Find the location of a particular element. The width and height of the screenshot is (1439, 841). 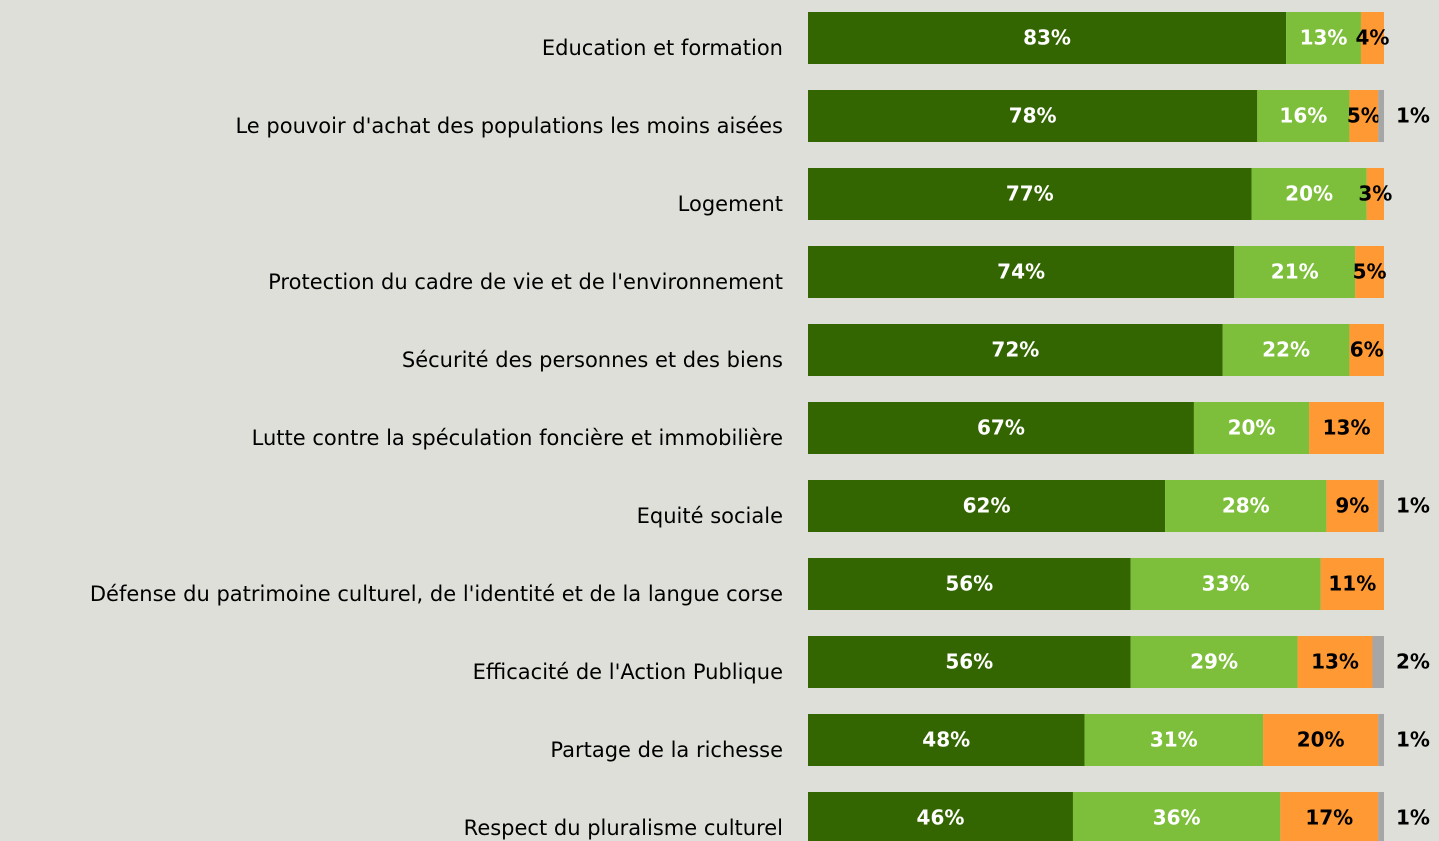

value-label: 62% is located at coordinates (987, 506).